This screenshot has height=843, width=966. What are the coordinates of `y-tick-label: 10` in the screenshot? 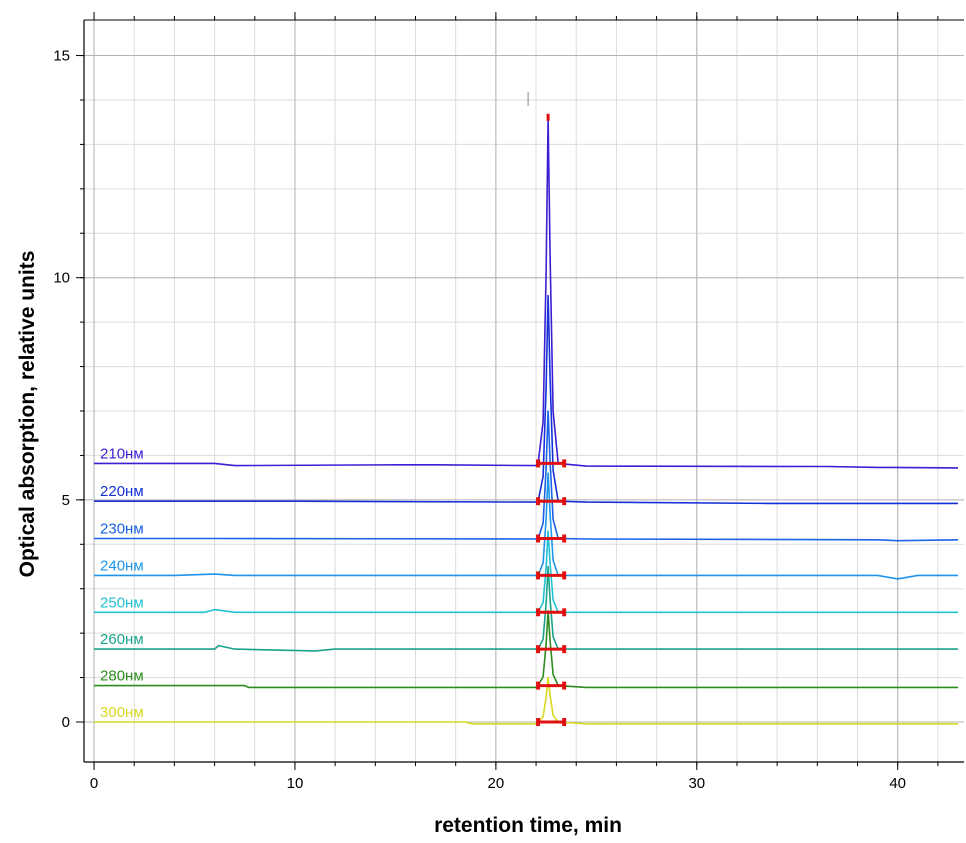 It's located at (61, 278).